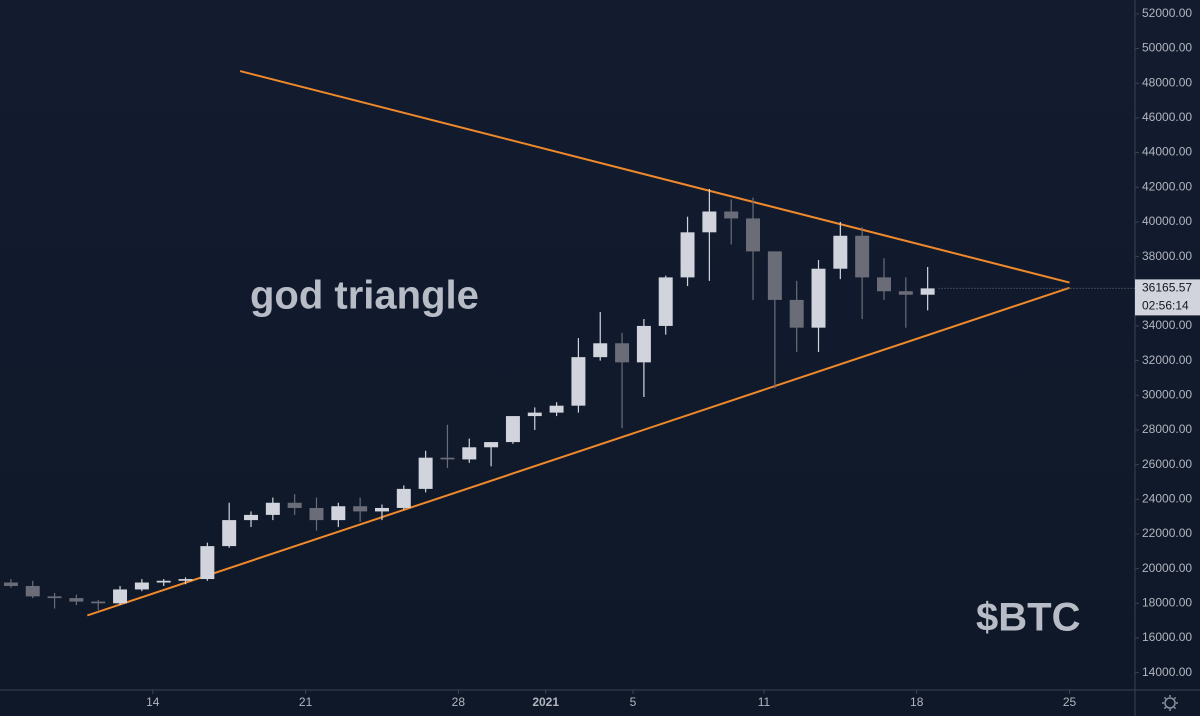 The width and height of the screenshot is (1200, 716). Describe the element at coordinates (1167, 82) in the screenshot. I see `y-tick-label: 48000.00` at that location.